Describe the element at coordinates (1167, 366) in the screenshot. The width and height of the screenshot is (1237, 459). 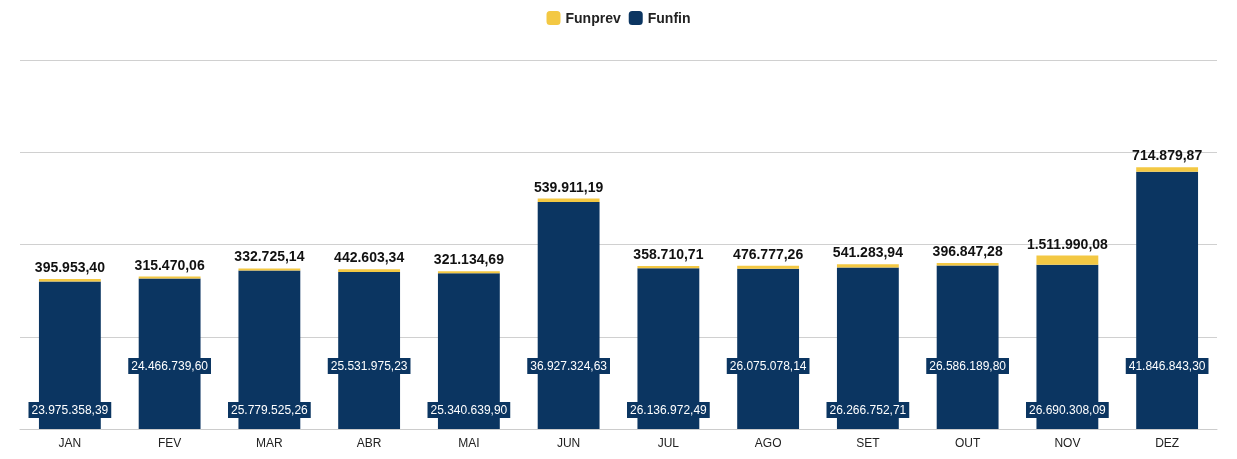
I see `data-label: 41.846.843,30` at that location.